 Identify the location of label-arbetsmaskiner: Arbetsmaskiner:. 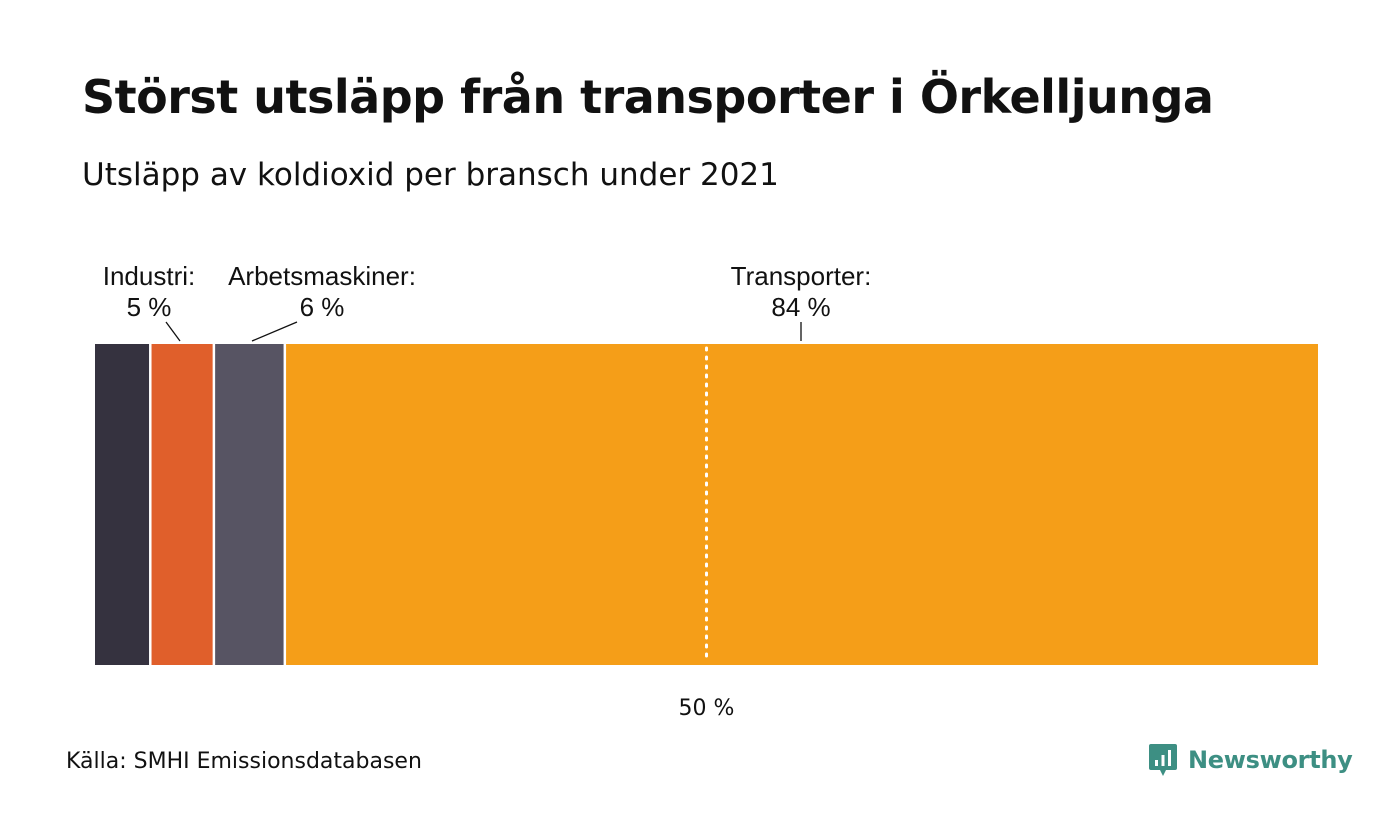
(322, 276).